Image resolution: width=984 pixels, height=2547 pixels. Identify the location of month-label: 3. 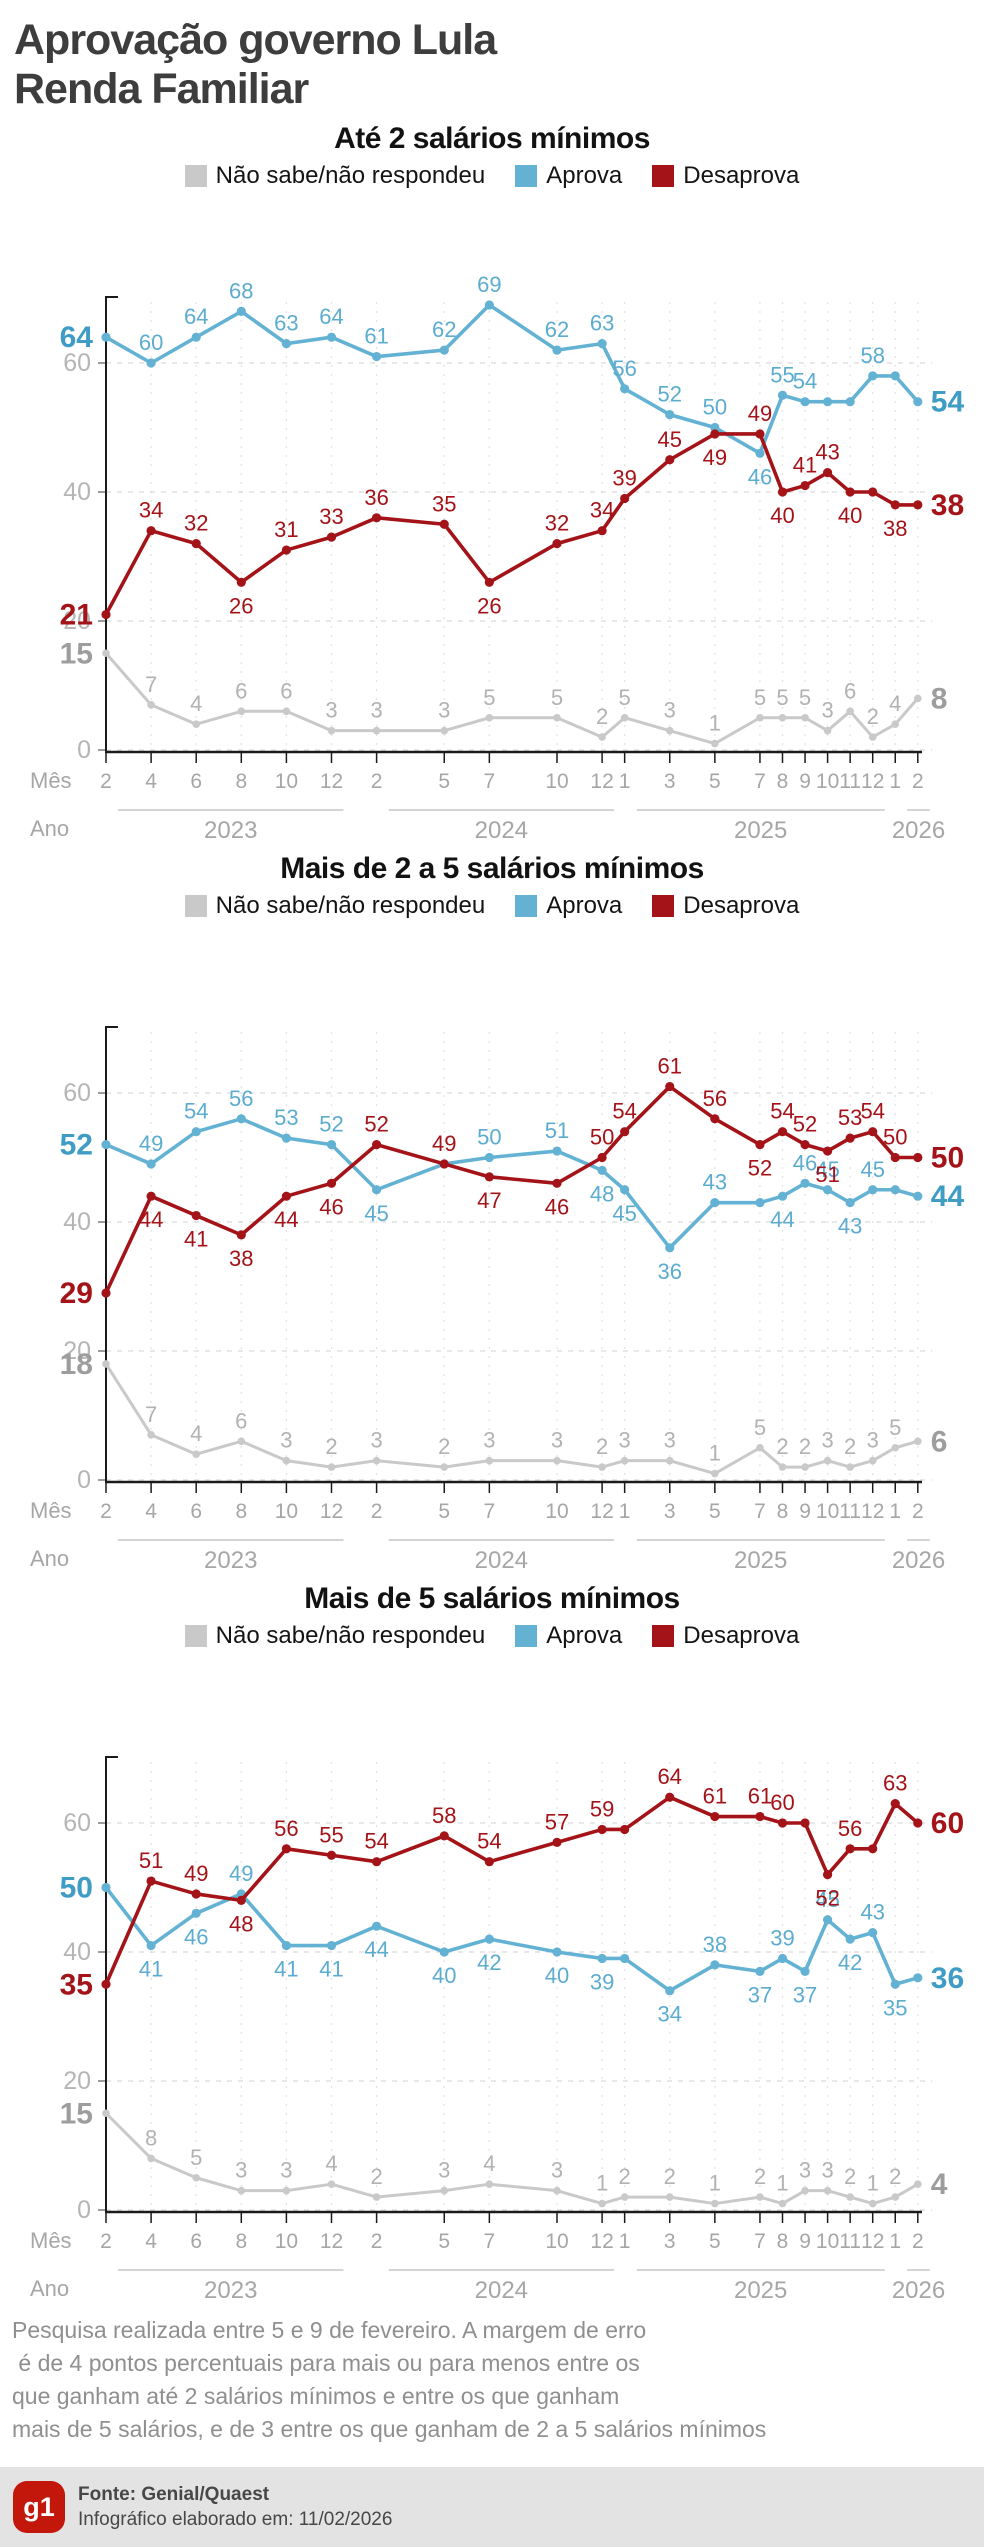
(670, 2241).